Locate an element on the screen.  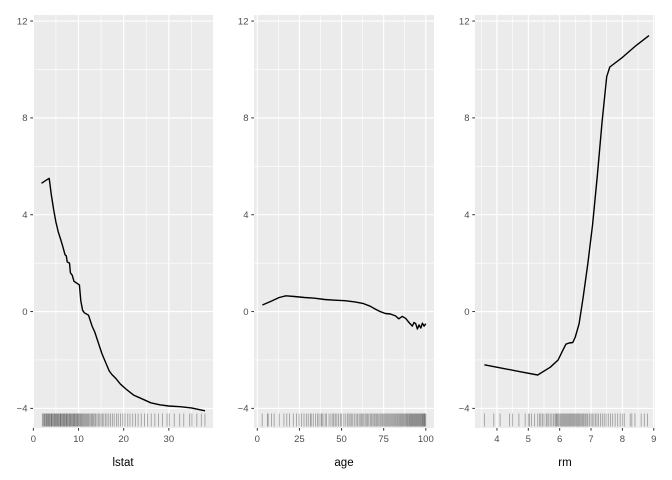
x-tick-label: 5 is located at coordinates (528, 439).